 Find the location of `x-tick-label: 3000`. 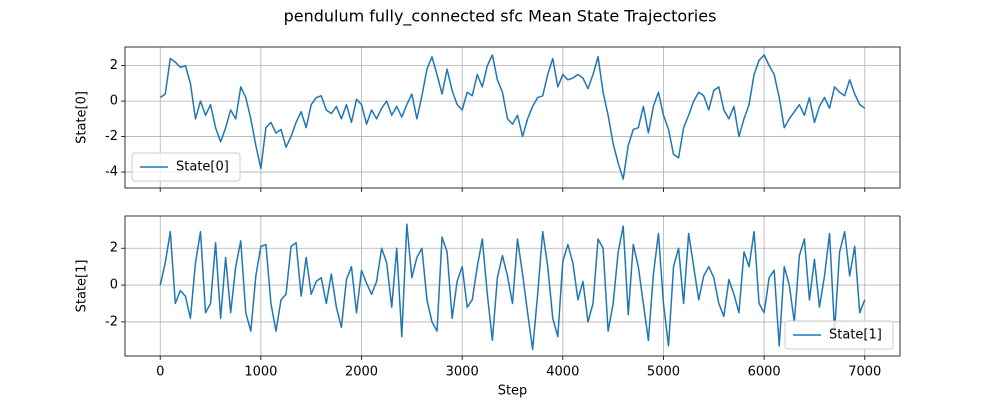

x-tick-label: 3000 is located at coordinates (462, 372).